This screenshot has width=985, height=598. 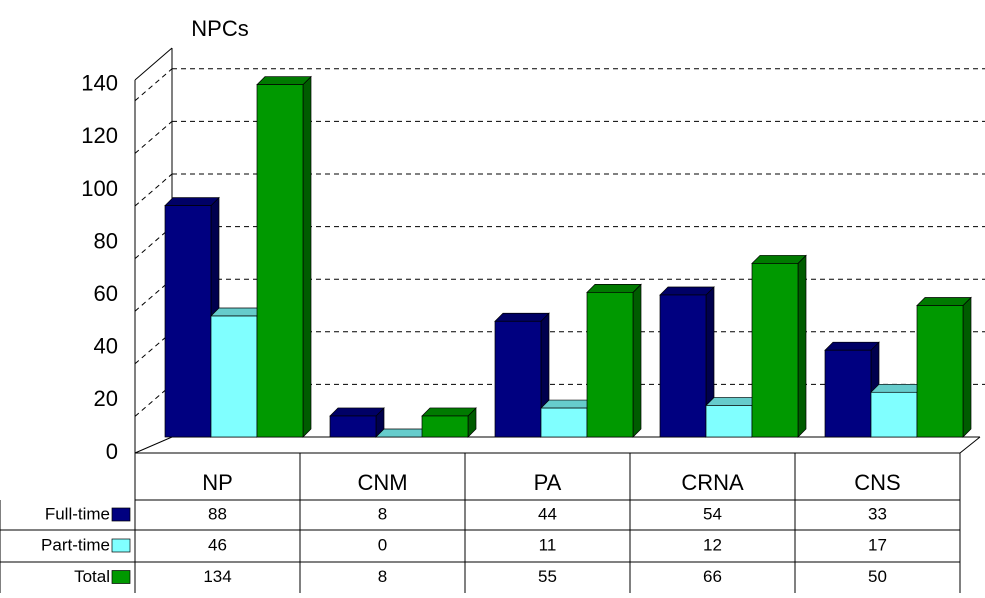 I want to click on table-cell: 50, so click(x=877, y=576).